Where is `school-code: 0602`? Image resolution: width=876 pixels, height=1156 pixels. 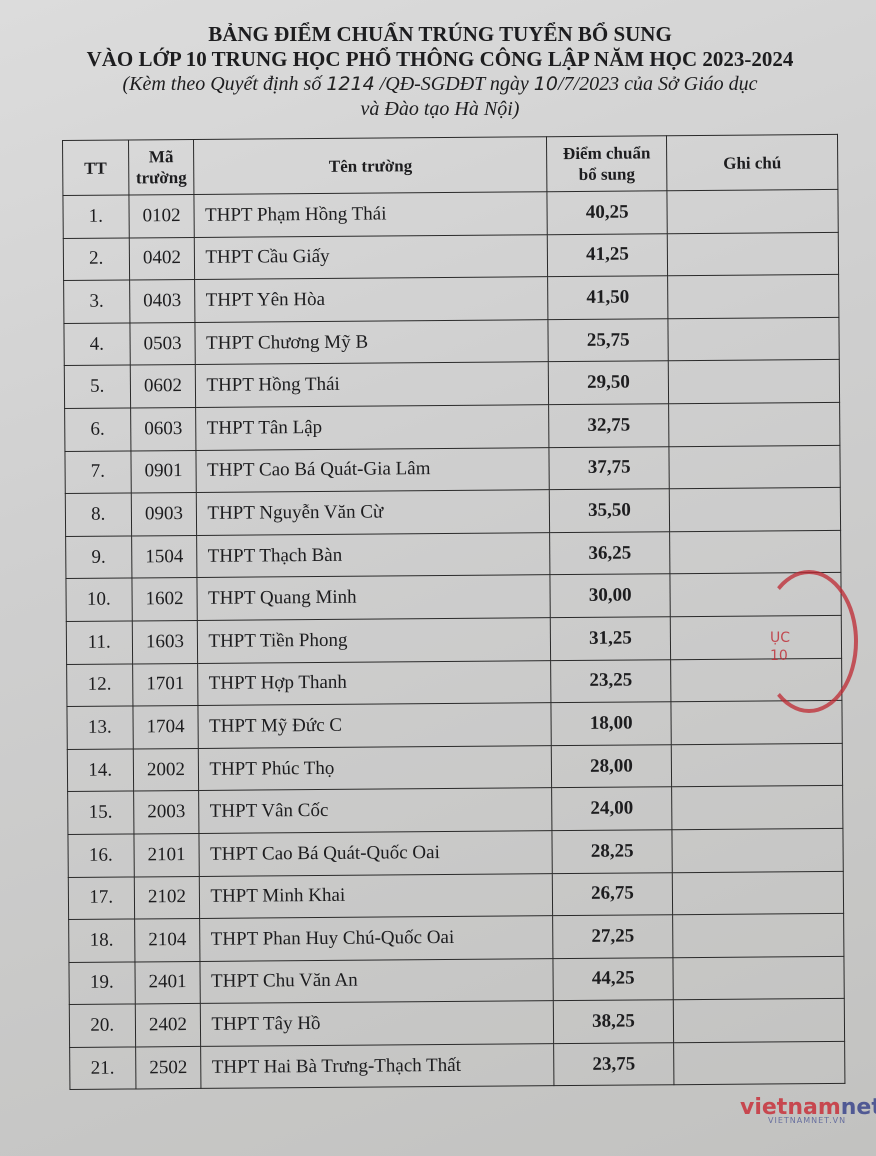 school-code: 0602 is located at coordinates (163, 386).